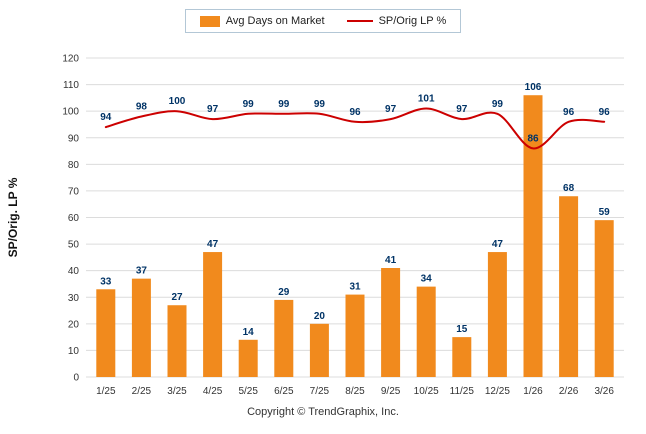 This screenshot has height=434, width=646. Describe the element at coordinates (74, 165) in the screenshot. I see `y-tick-label: 80` at that location.